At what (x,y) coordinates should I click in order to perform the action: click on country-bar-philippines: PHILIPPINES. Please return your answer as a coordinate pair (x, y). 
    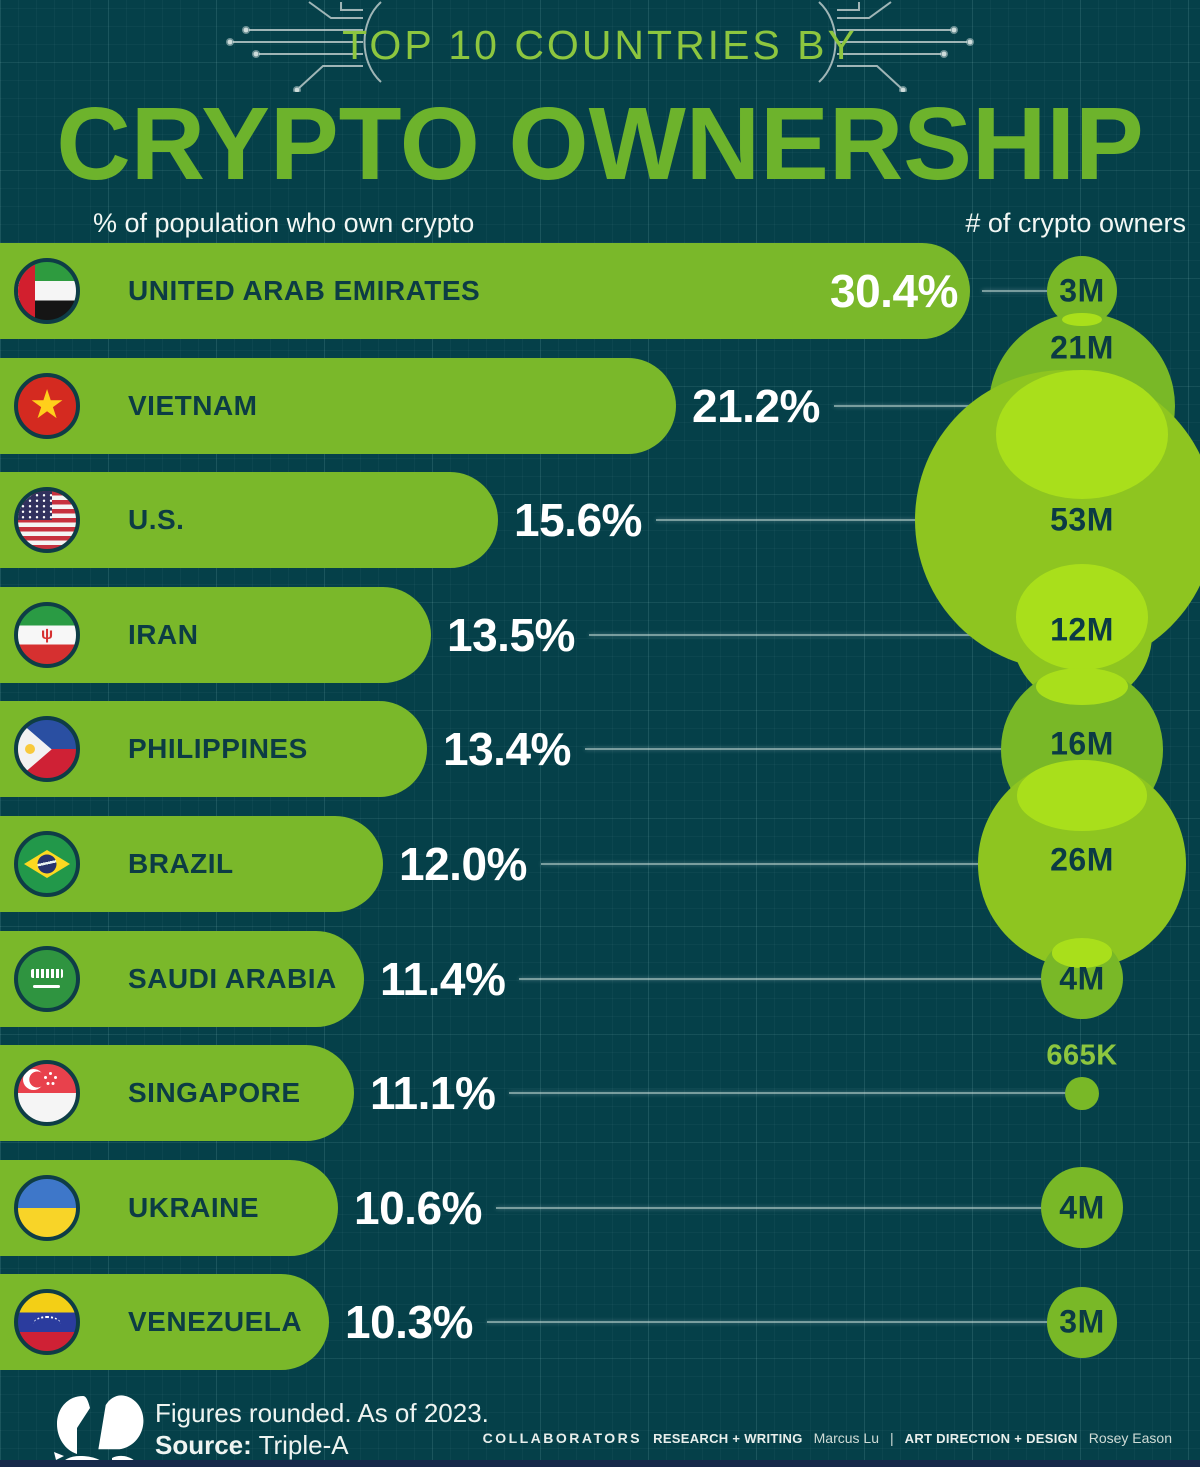
    Looking at the image, I should click on (213, 749).